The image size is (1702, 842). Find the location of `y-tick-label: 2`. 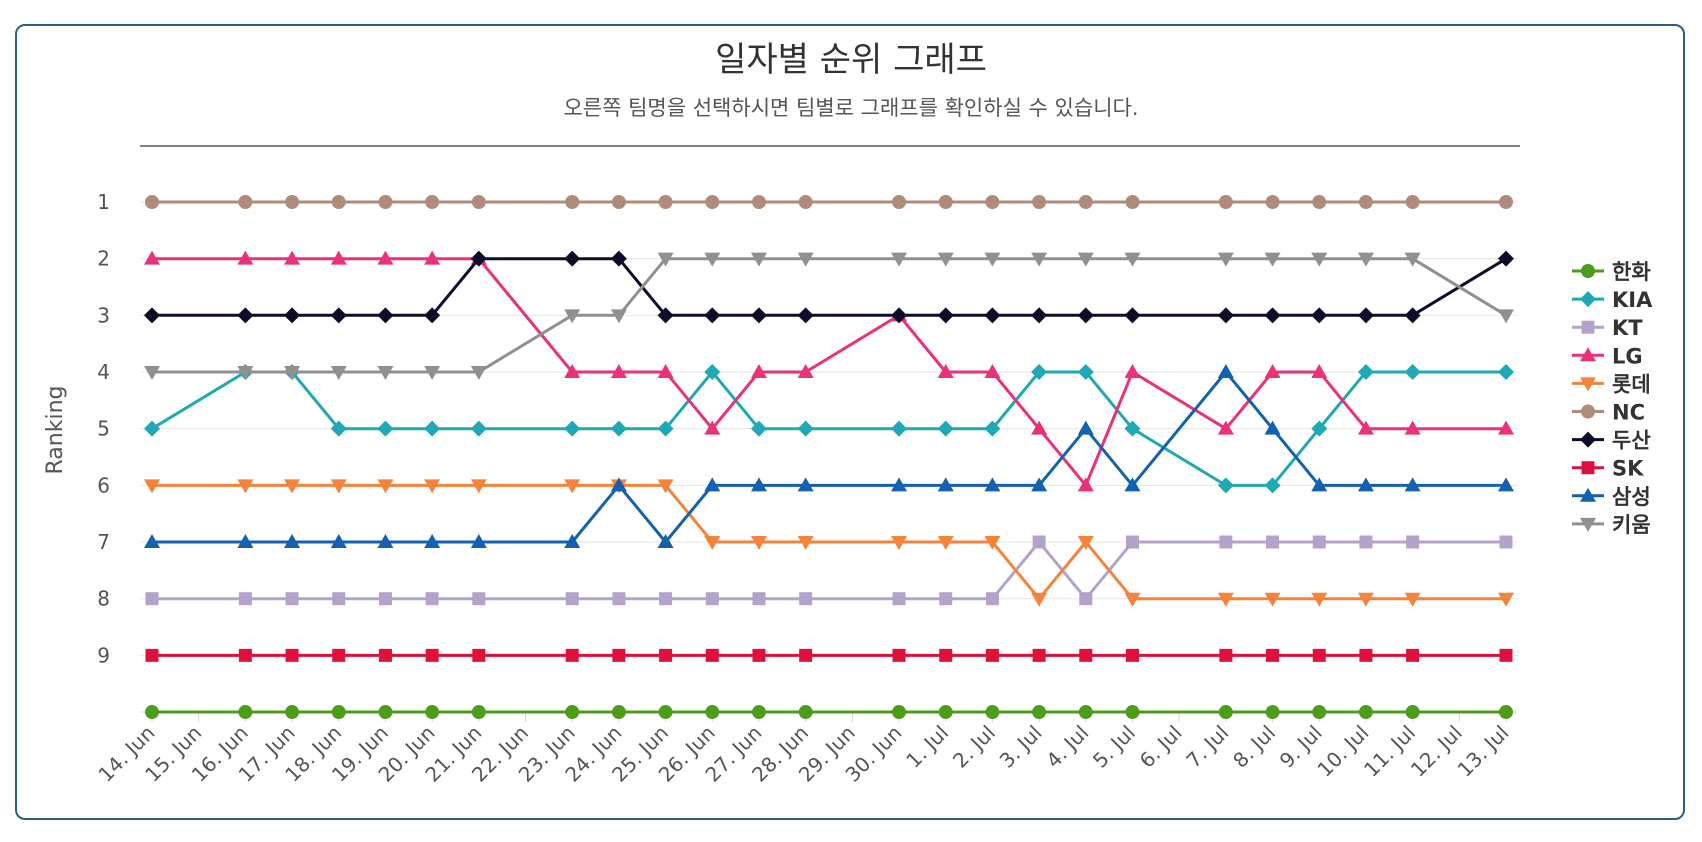

y-tick-label: 2 is located at coordinates (103, 259).